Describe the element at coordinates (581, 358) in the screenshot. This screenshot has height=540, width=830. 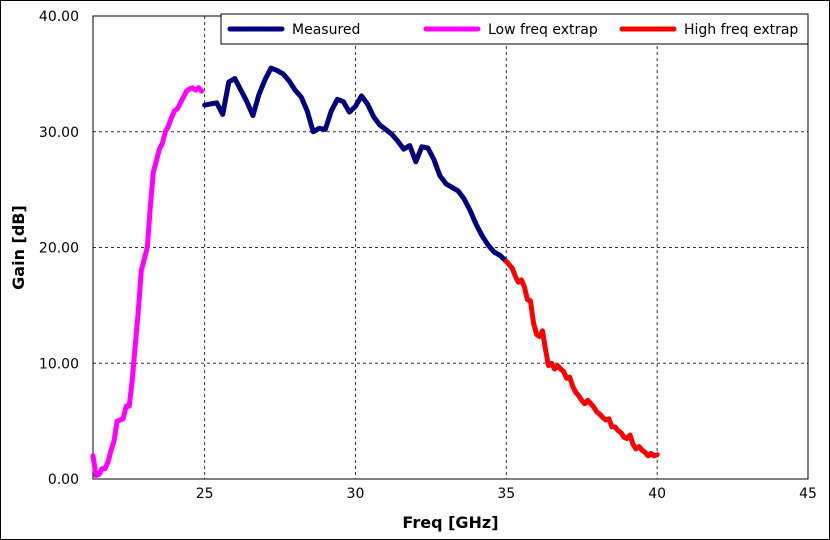
I see `series-line-high-freq-extrap` at that location.